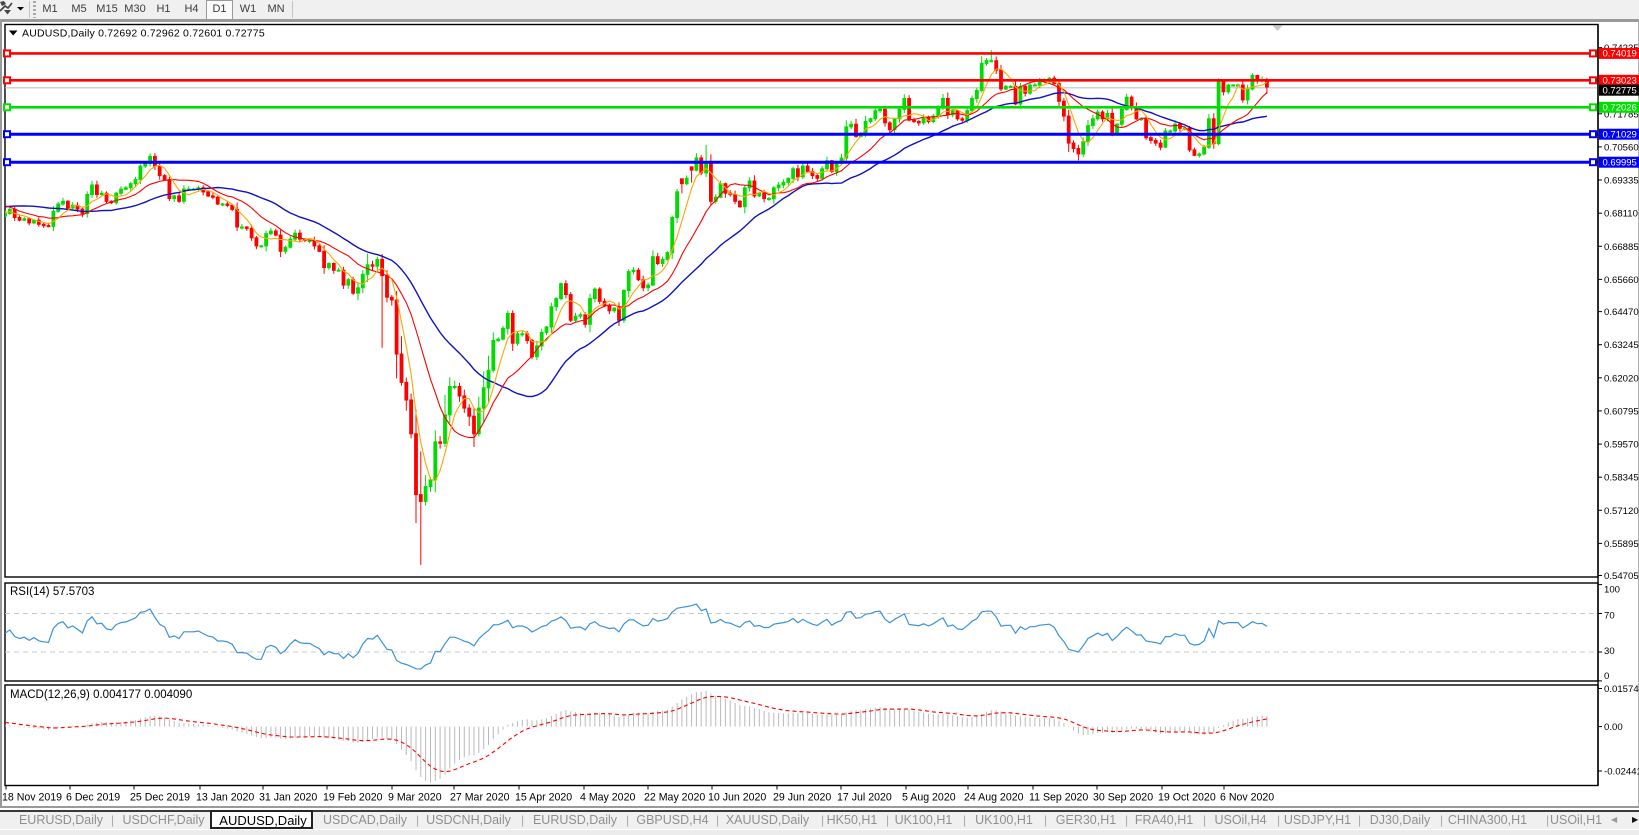  I want to click on svg-text: RSI(14) 57.5703, so click(52, 592).